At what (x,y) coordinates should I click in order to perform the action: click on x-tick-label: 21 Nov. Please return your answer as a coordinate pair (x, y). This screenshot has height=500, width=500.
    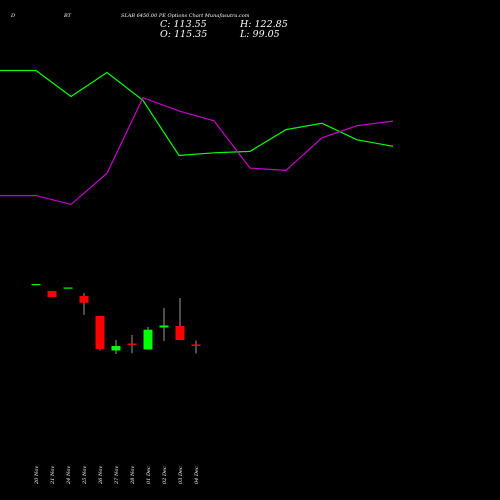
    Looking at the image, I should click on (53, 475).